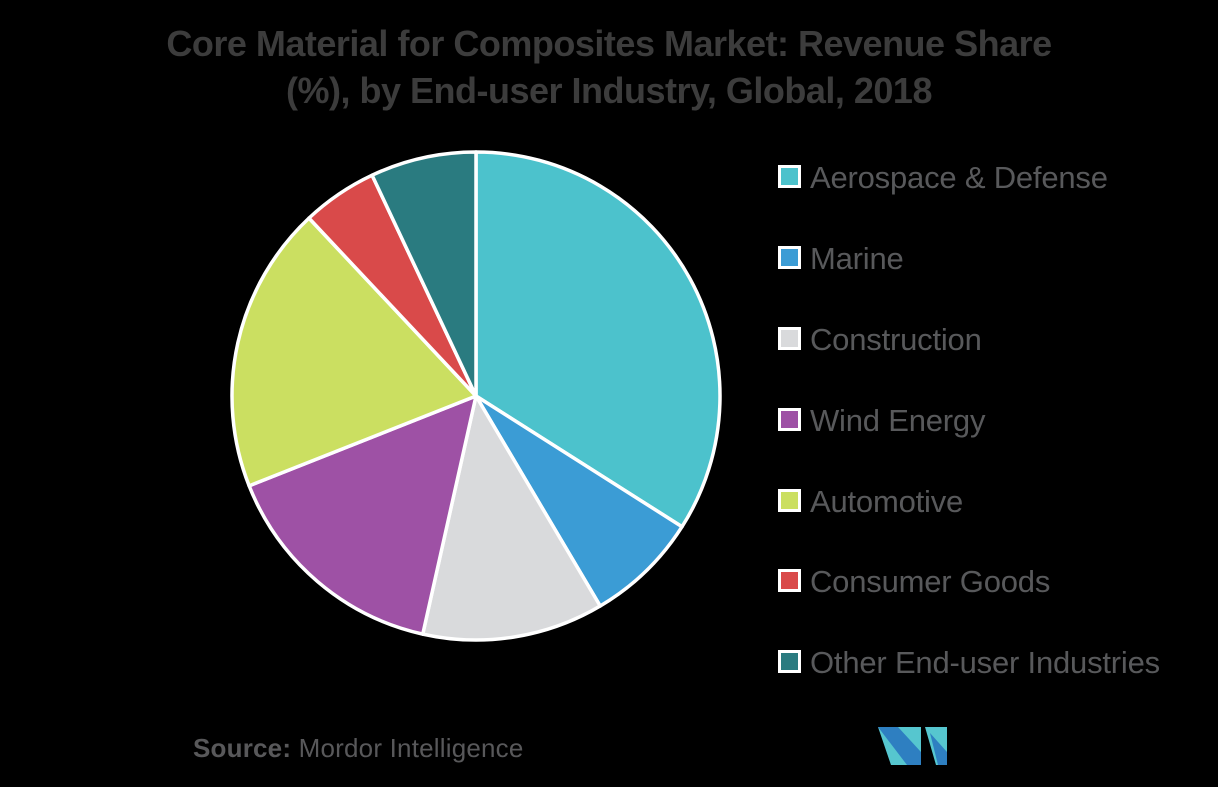 The width and height of the screenshot is (1218, 787). What do you see at coordinates (789, 257) in the screenshot?
I see `legend-swatch-marine` at bounding box center [789, 257].